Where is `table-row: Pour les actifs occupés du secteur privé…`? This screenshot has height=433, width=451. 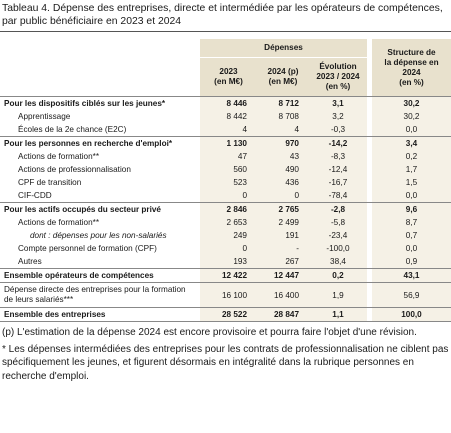 table-row: Pour les actifs occupés du secteur privé… is located at coordinates (225, 209).